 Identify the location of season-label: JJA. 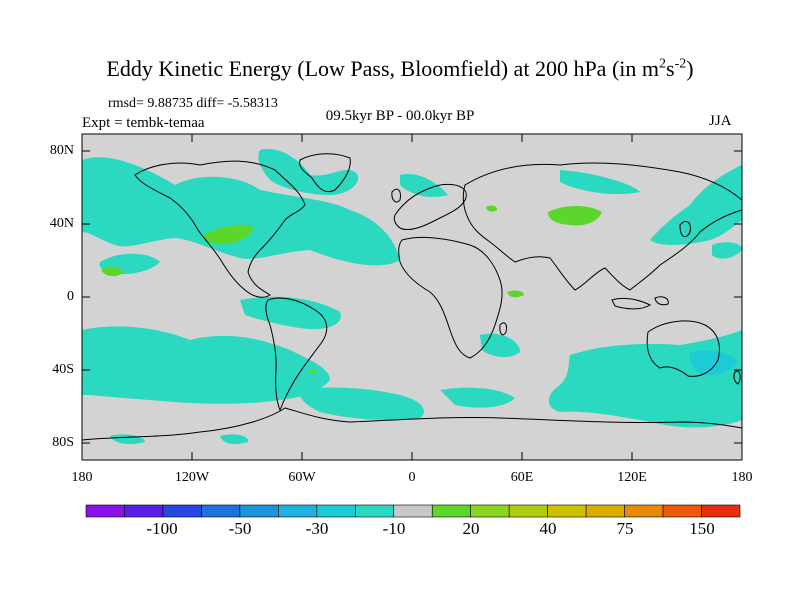
(720, 121).